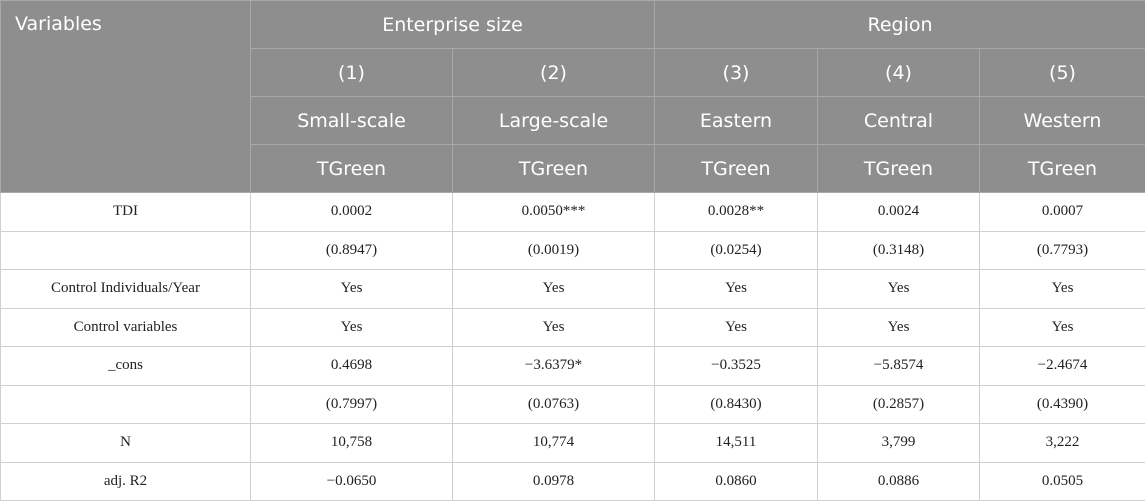 The height and width of the screenshot is (501, 1145). Describe the element at coordinates (352, 121) in the screenshot. I see `column-name: Small-scale` at that location.